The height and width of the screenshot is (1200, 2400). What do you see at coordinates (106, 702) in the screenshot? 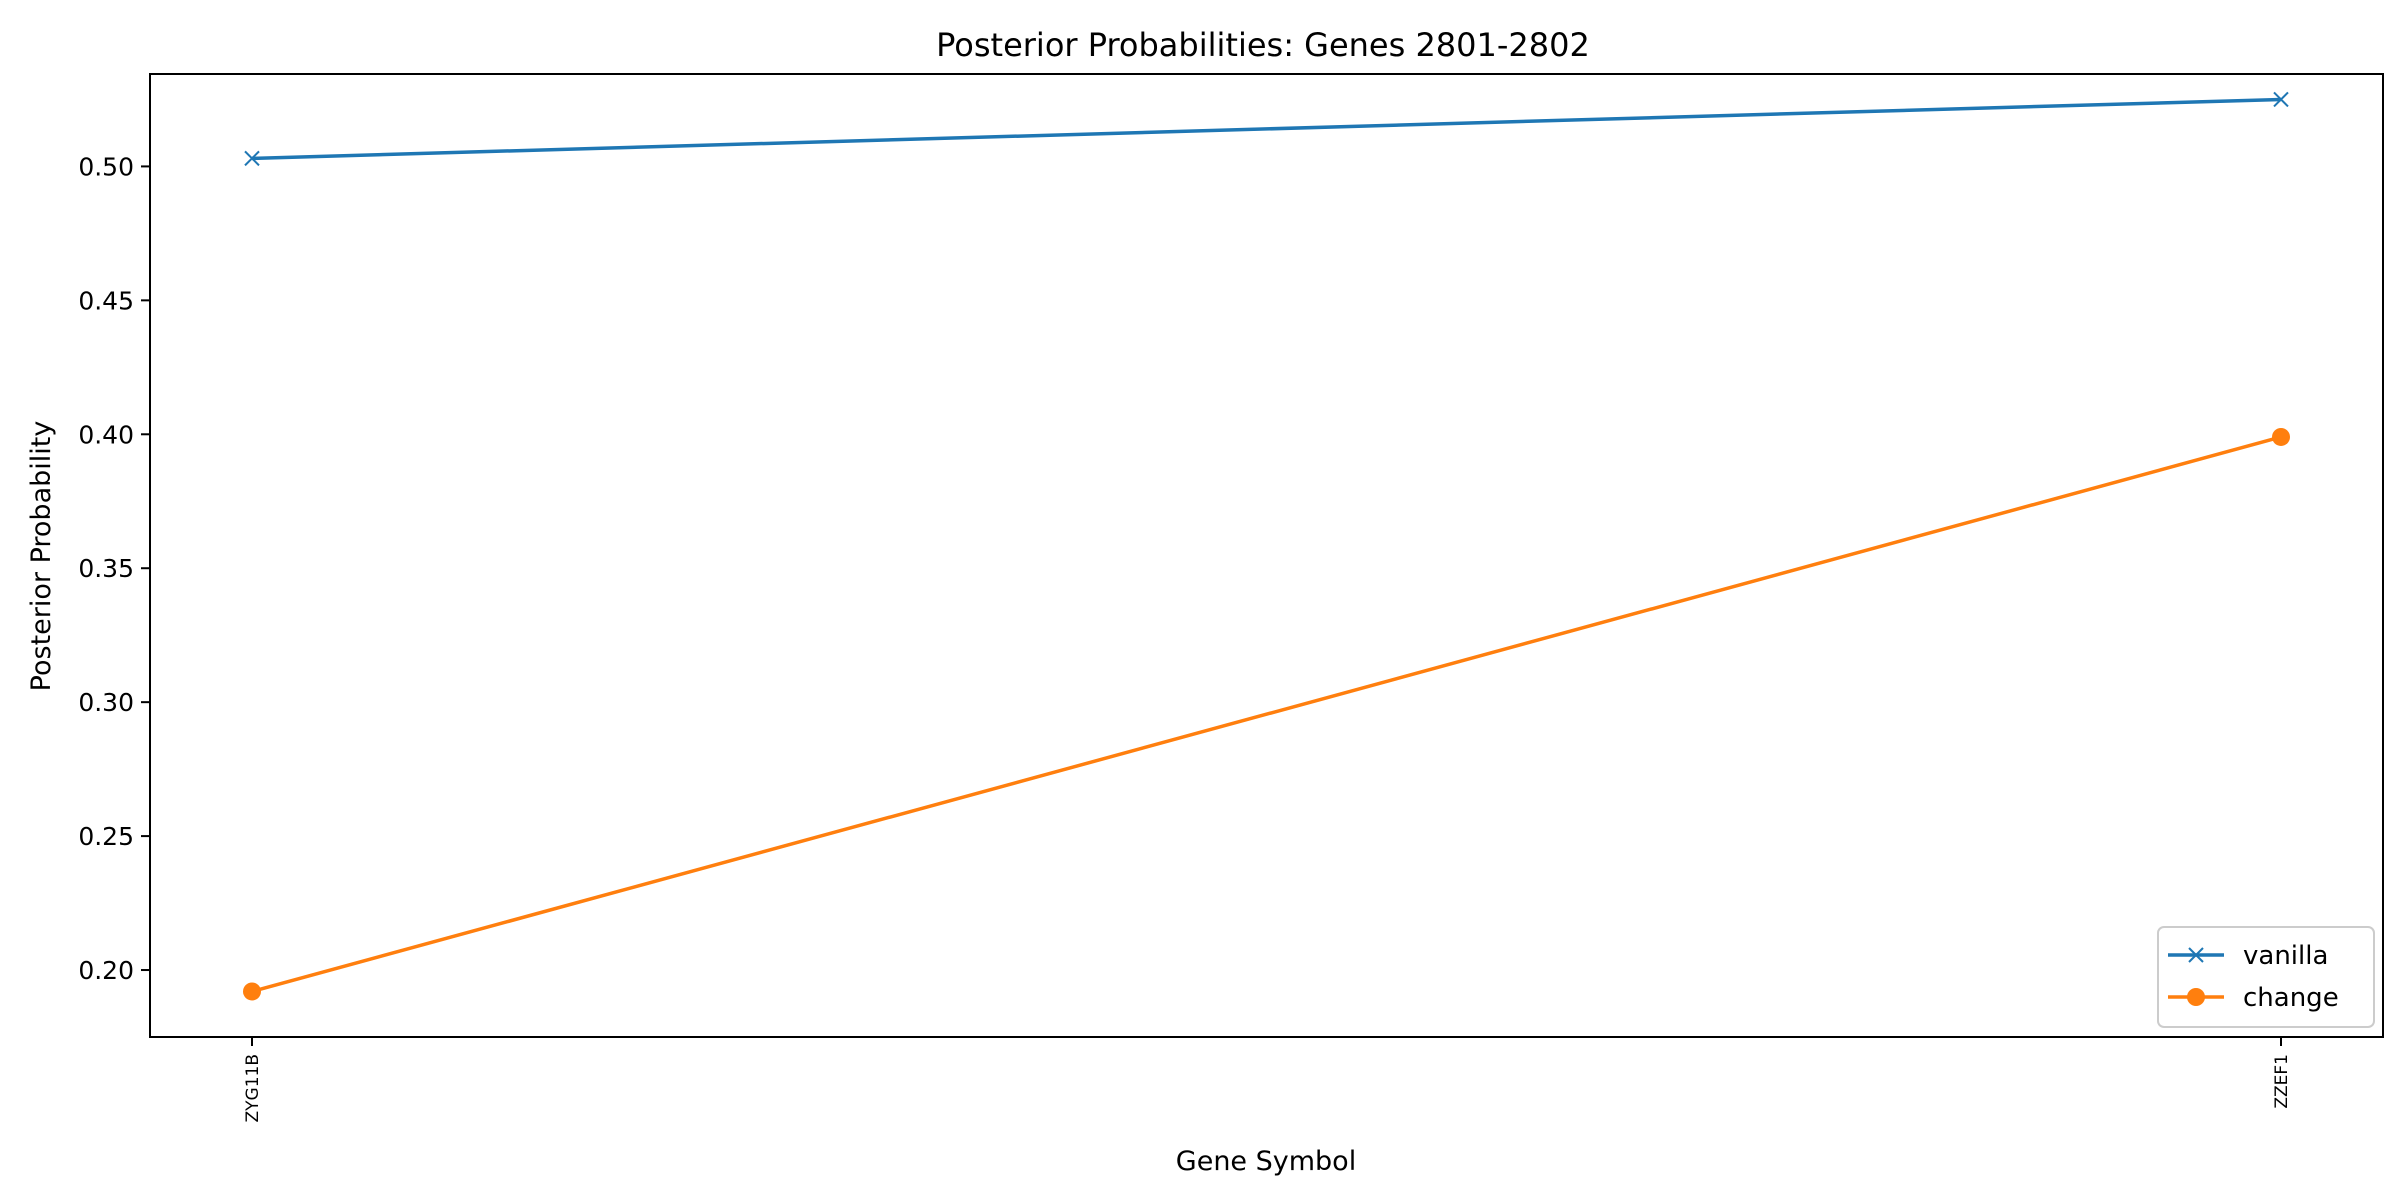
I see `y-tick-label: 0.30` at bounding box center [106, 702].